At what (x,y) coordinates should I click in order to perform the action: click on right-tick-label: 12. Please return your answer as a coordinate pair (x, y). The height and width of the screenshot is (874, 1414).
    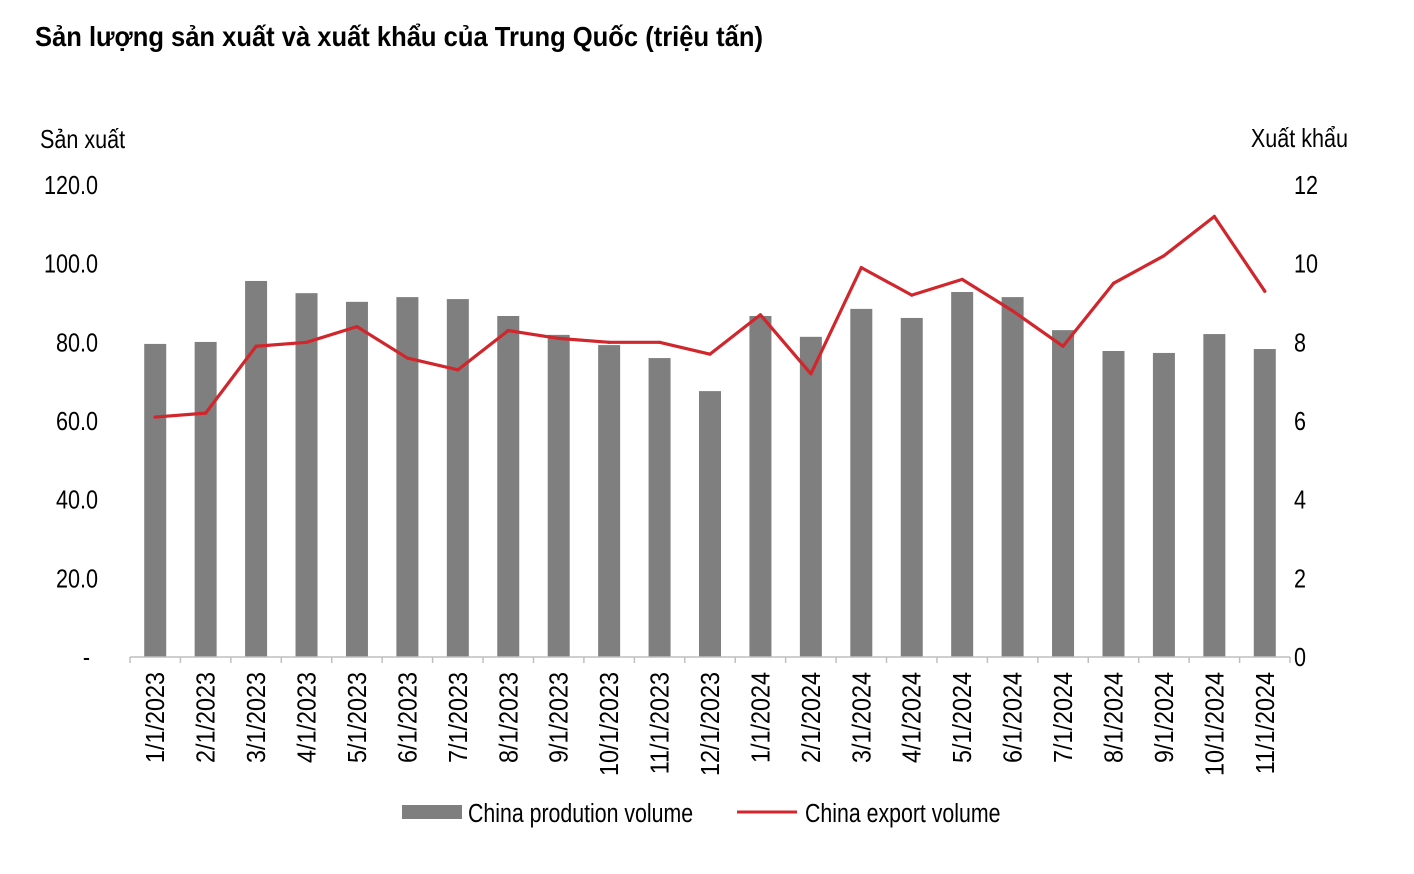
    Looking at the image, I should click on (1306, 185).